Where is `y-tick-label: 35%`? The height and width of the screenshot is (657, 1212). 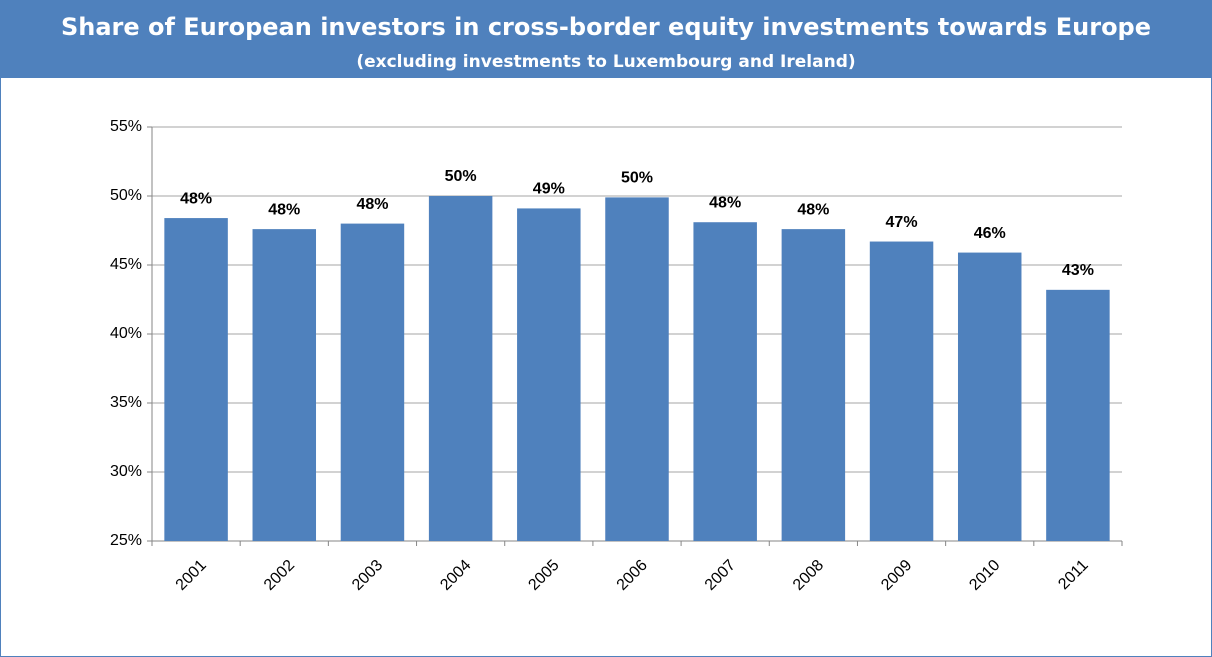
y-tick-label: 35% is located at coordinates (126, 402).